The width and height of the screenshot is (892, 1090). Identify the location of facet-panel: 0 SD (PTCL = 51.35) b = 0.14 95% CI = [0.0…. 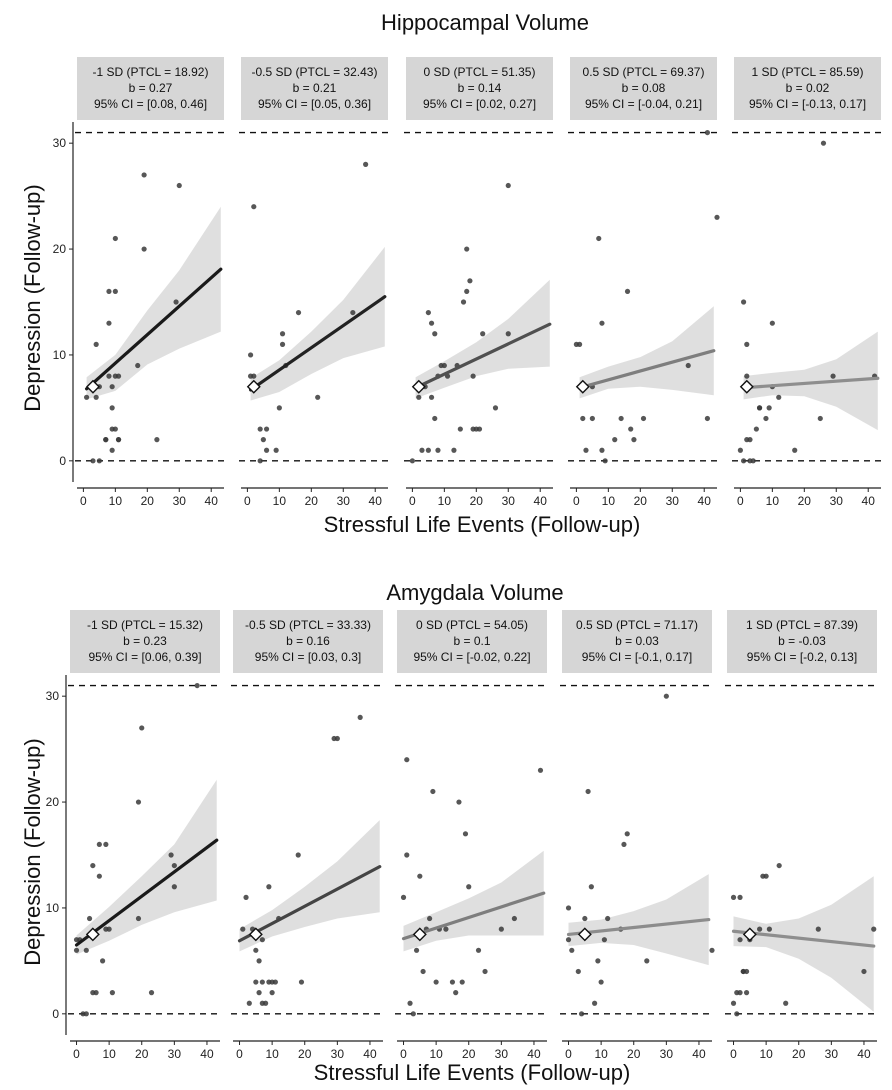
(479, 282).